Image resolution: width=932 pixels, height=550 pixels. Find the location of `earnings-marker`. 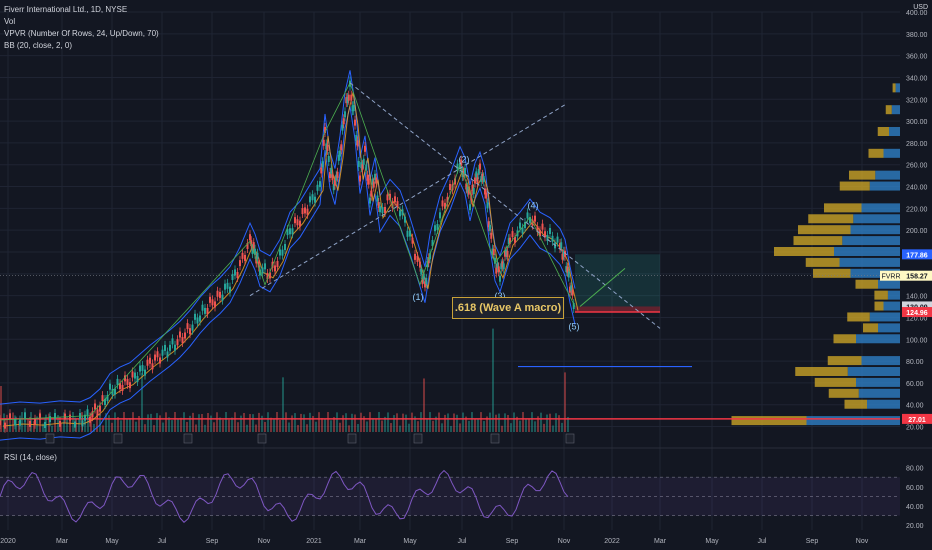

earnings-marker is located at coordinates (262, 438).